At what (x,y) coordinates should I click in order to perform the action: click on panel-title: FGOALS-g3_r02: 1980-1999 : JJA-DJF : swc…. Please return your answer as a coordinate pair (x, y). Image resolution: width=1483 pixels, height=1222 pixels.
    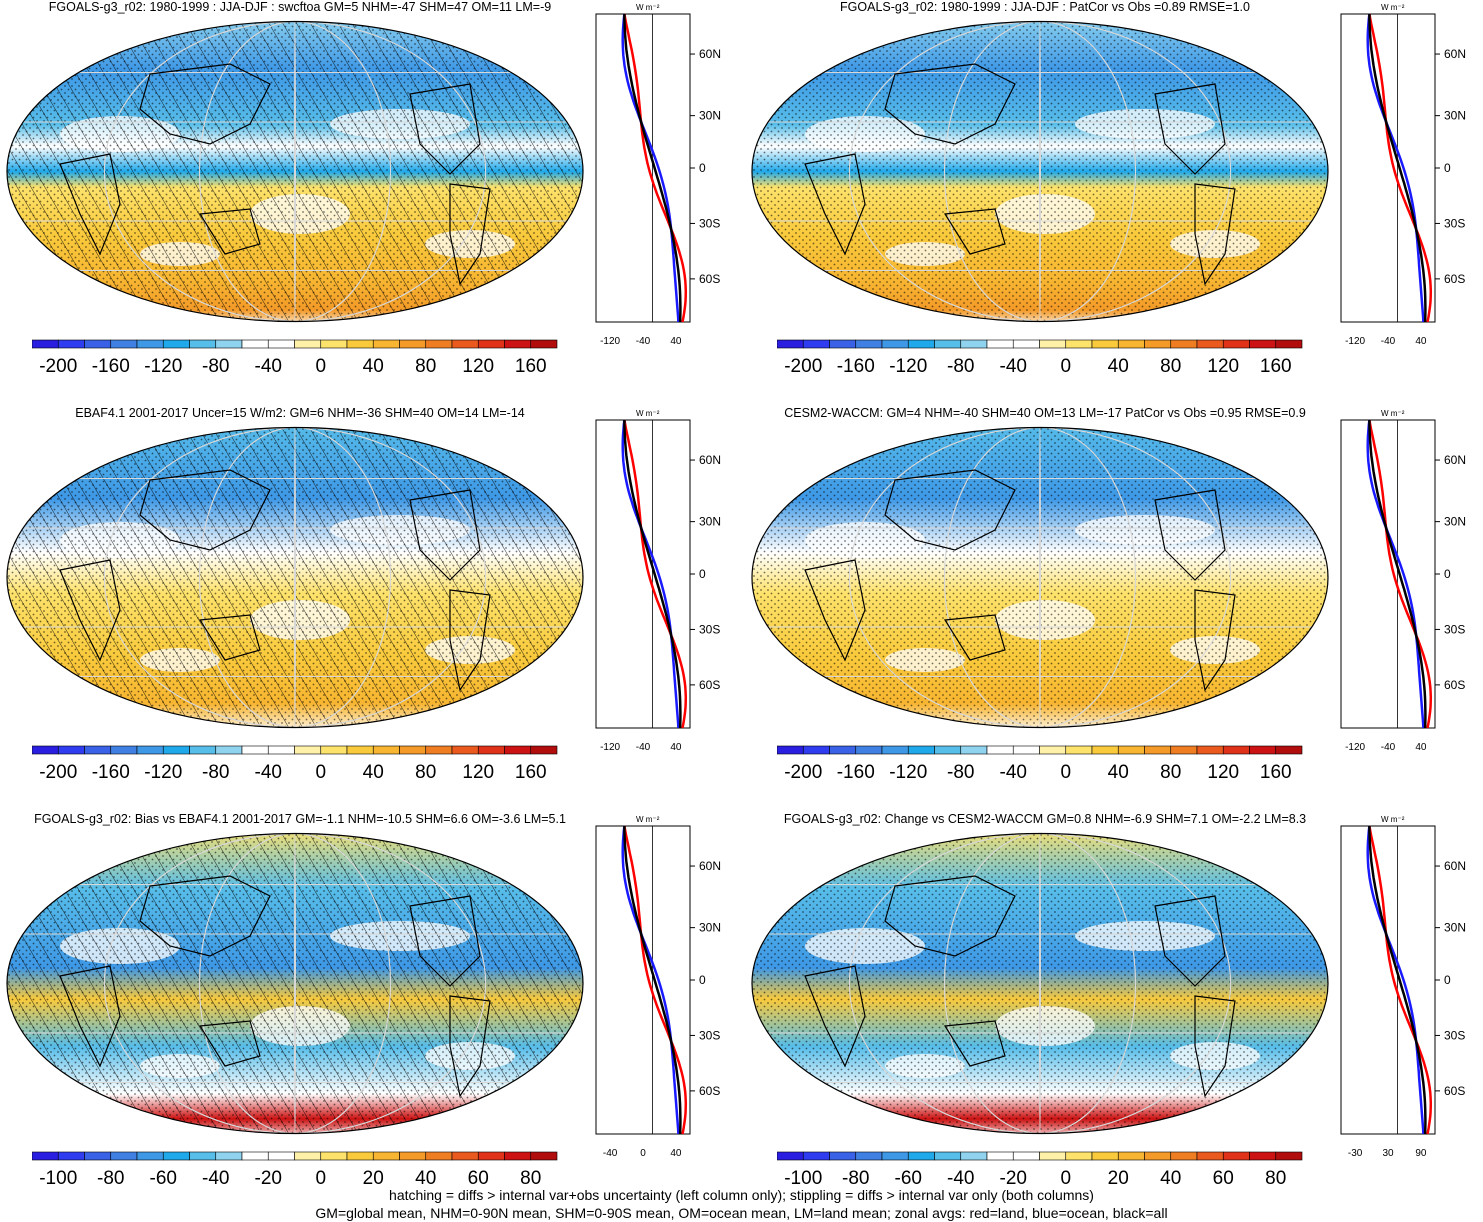
    Looking at the image, I should click on (300, 7).